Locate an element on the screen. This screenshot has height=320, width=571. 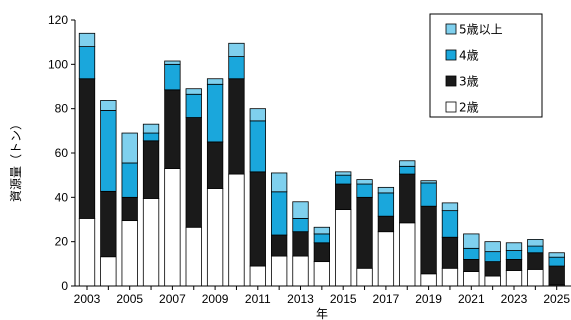
bar-stack-2011 is located at coordinates (257, 197).